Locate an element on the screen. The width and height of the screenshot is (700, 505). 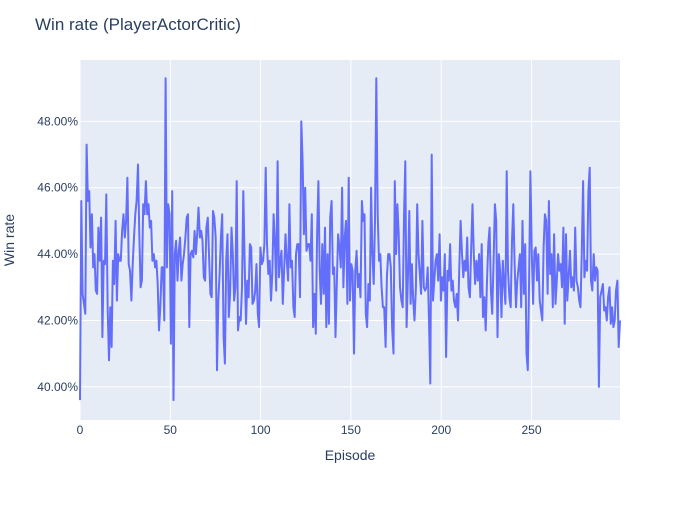
x-tick-label: 100 is located at coordinates (261, 430).